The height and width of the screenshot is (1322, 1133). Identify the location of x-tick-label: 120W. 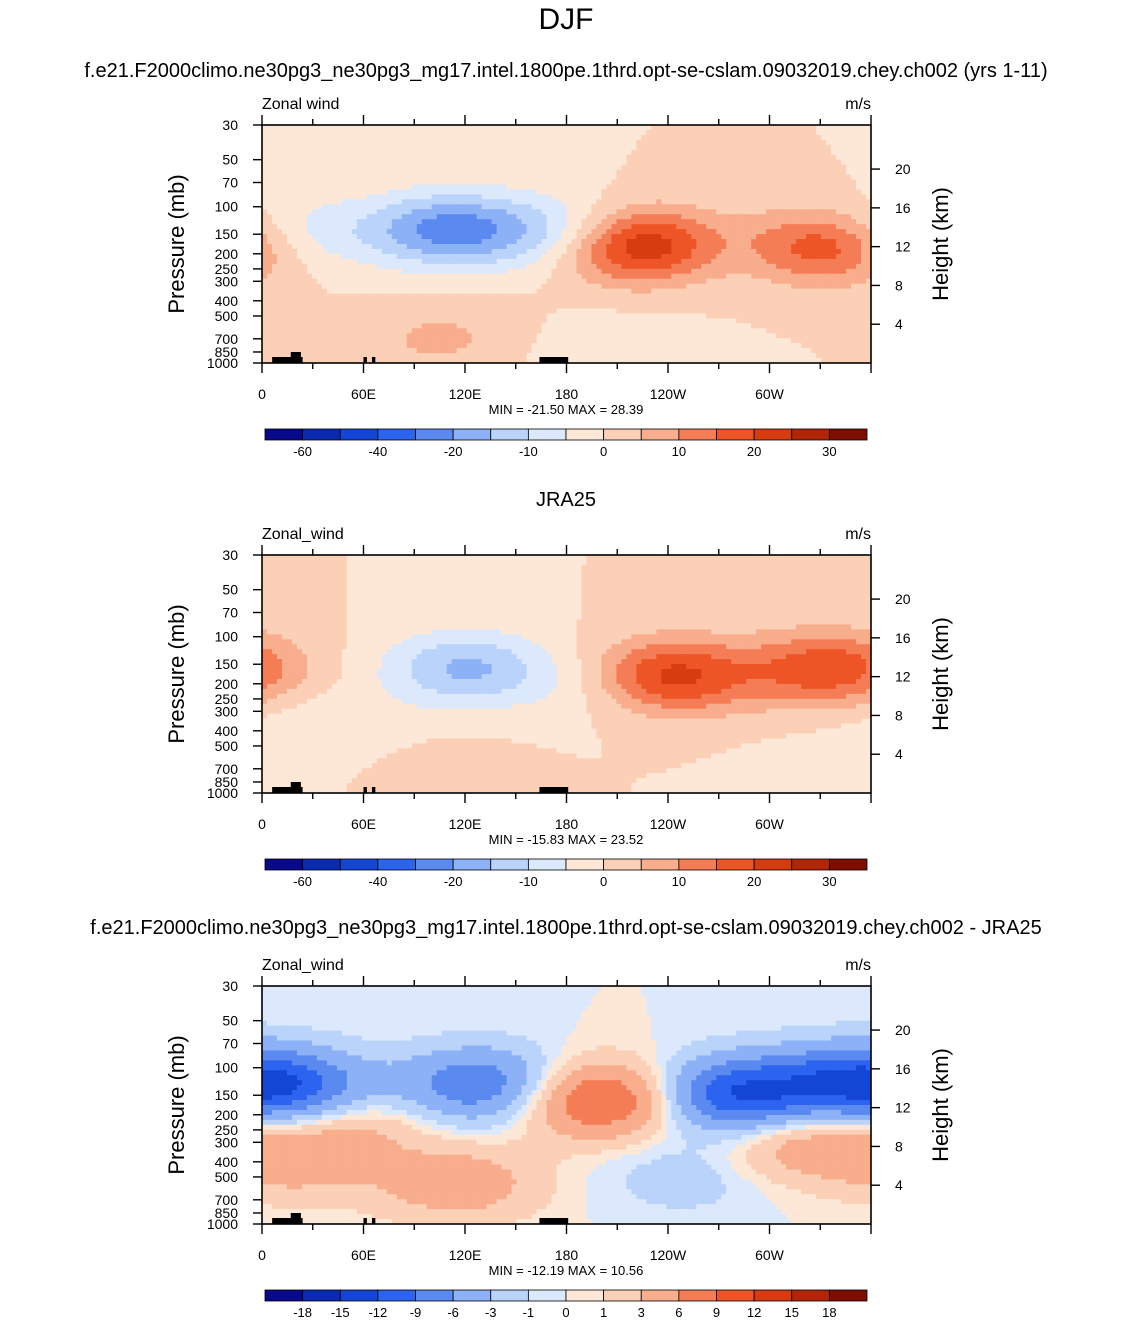
(668, 394).